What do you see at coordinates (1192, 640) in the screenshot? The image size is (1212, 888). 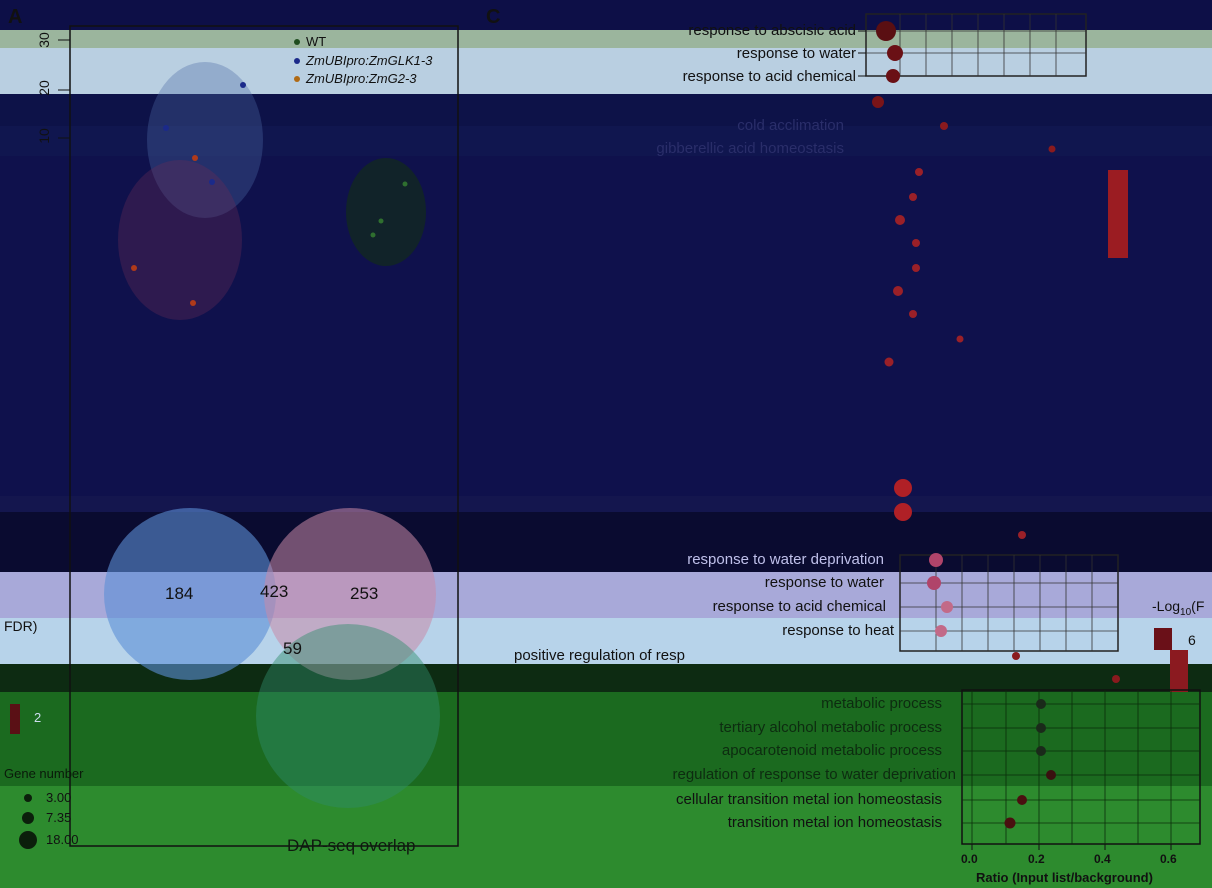 I see `scale-value: 6` at bounding box center [1192, 640].